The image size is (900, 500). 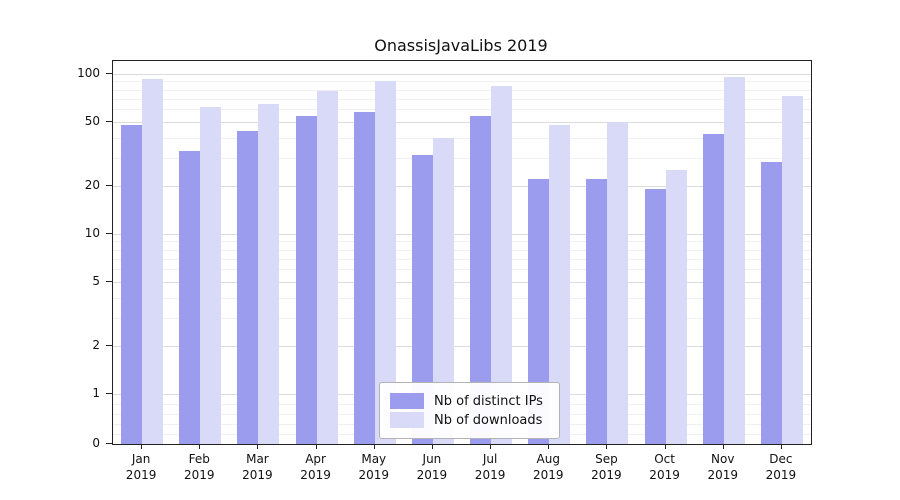 I want to click on y-tick-label: 20, so click(x=92, y=184).